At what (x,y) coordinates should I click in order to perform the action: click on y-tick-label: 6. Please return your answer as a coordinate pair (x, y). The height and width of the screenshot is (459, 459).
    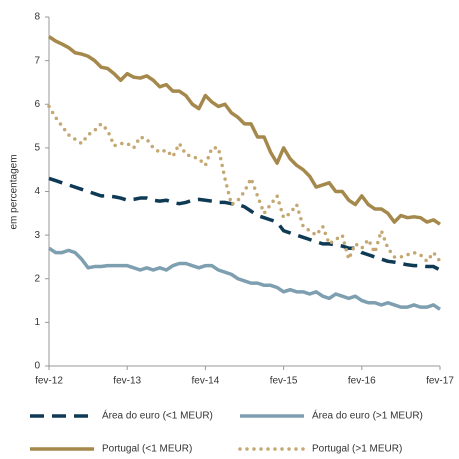
    Looking at the image, I should click on (37, 104).